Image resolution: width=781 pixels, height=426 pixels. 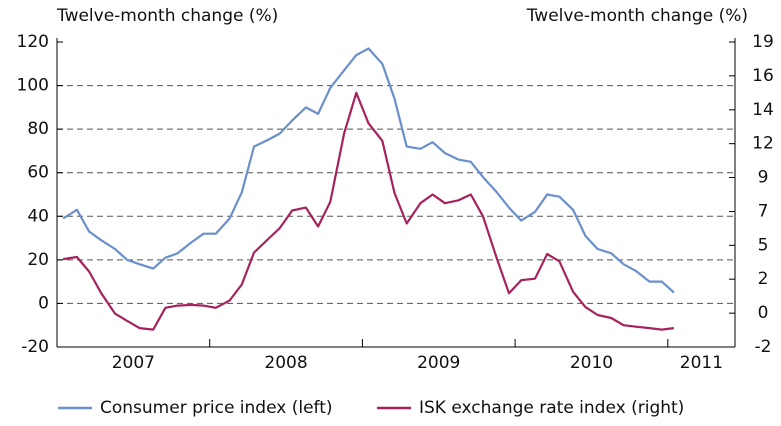 I want to click on y2-tick-label: 9, so click(x=763, y=178).